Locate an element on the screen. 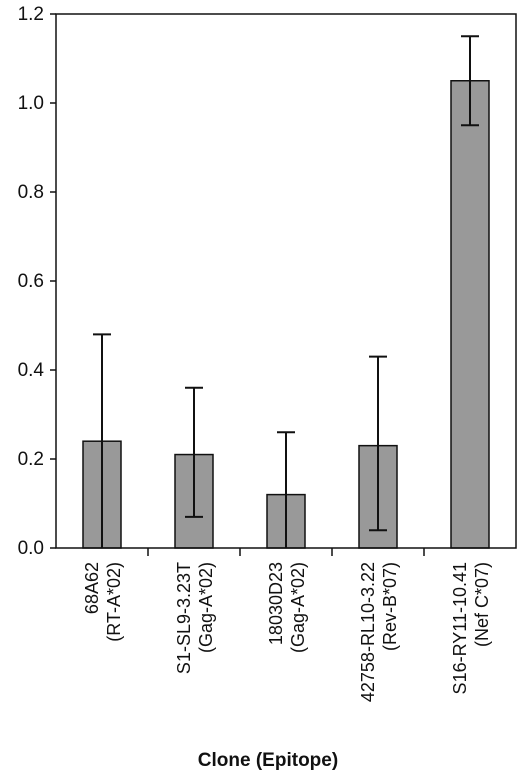 The height and width of the screenshot is (778, 520). x-tick-label-line2: (Rev-B*07) is located at coordinates (390, 606).